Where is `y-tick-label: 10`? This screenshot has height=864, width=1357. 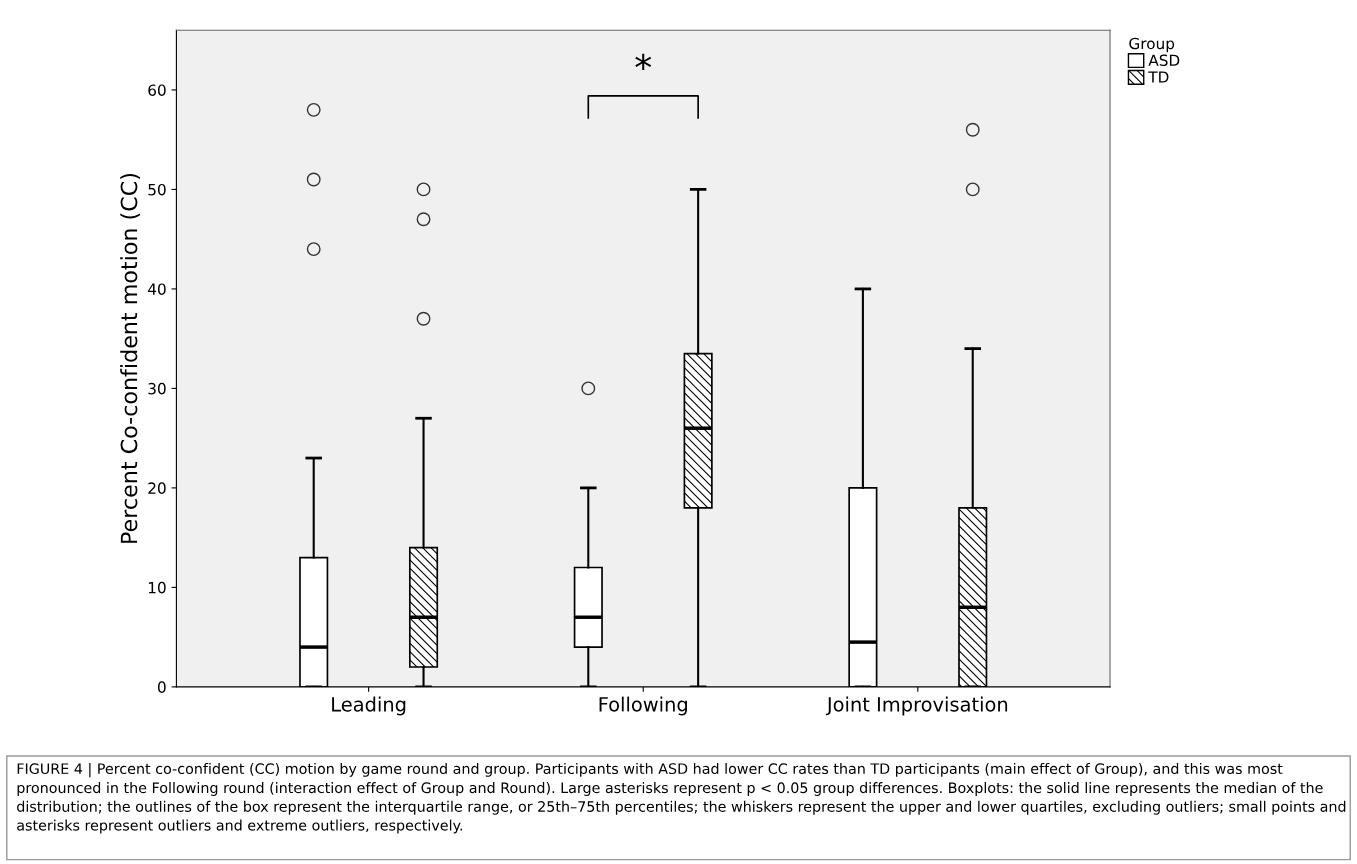
y-tick-label: 10 is located at coordinates (157, 587).